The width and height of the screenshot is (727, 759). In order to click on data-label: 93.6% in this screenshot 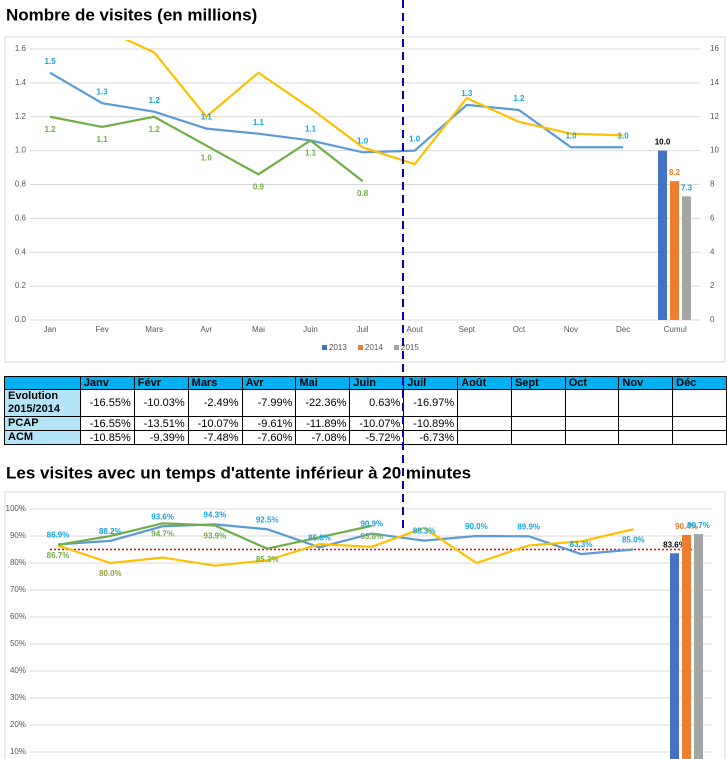, I will do `click(162, 516)`.